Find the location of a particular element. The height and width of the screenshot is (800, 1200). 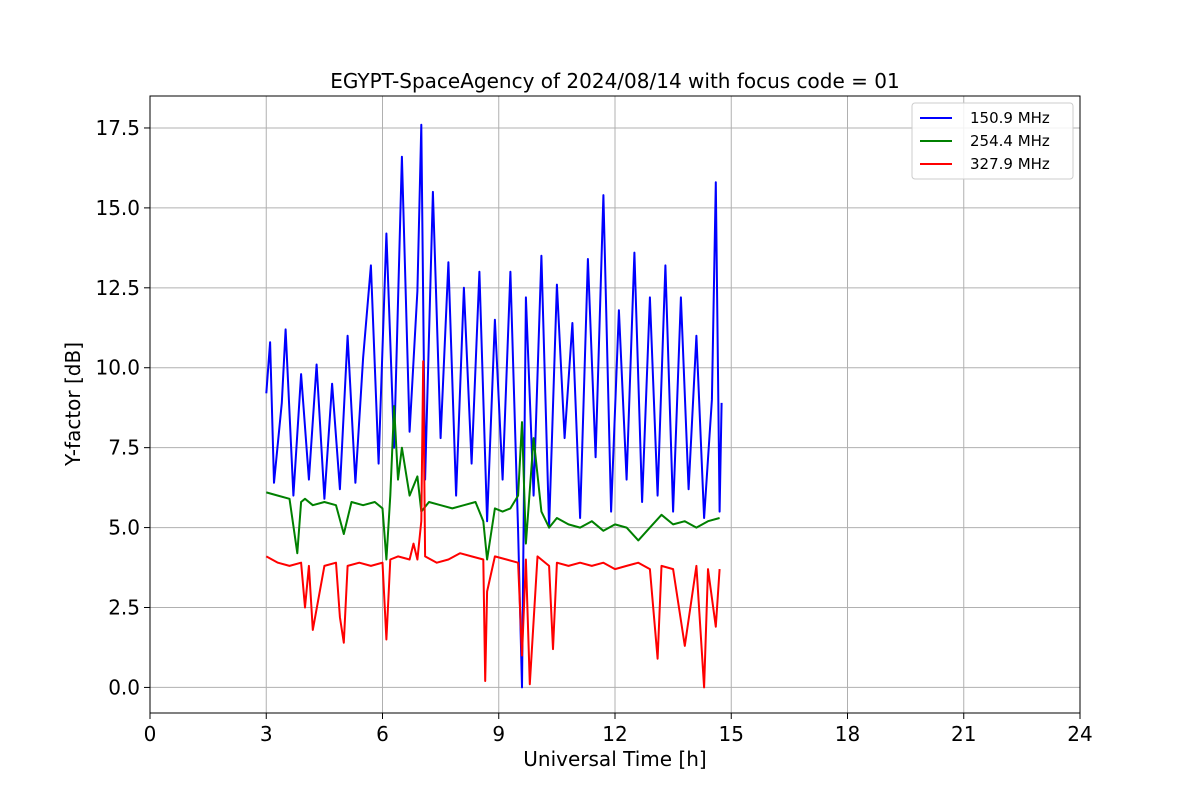

y-tick-label: 12.5 is located at coordinates (117, 288).